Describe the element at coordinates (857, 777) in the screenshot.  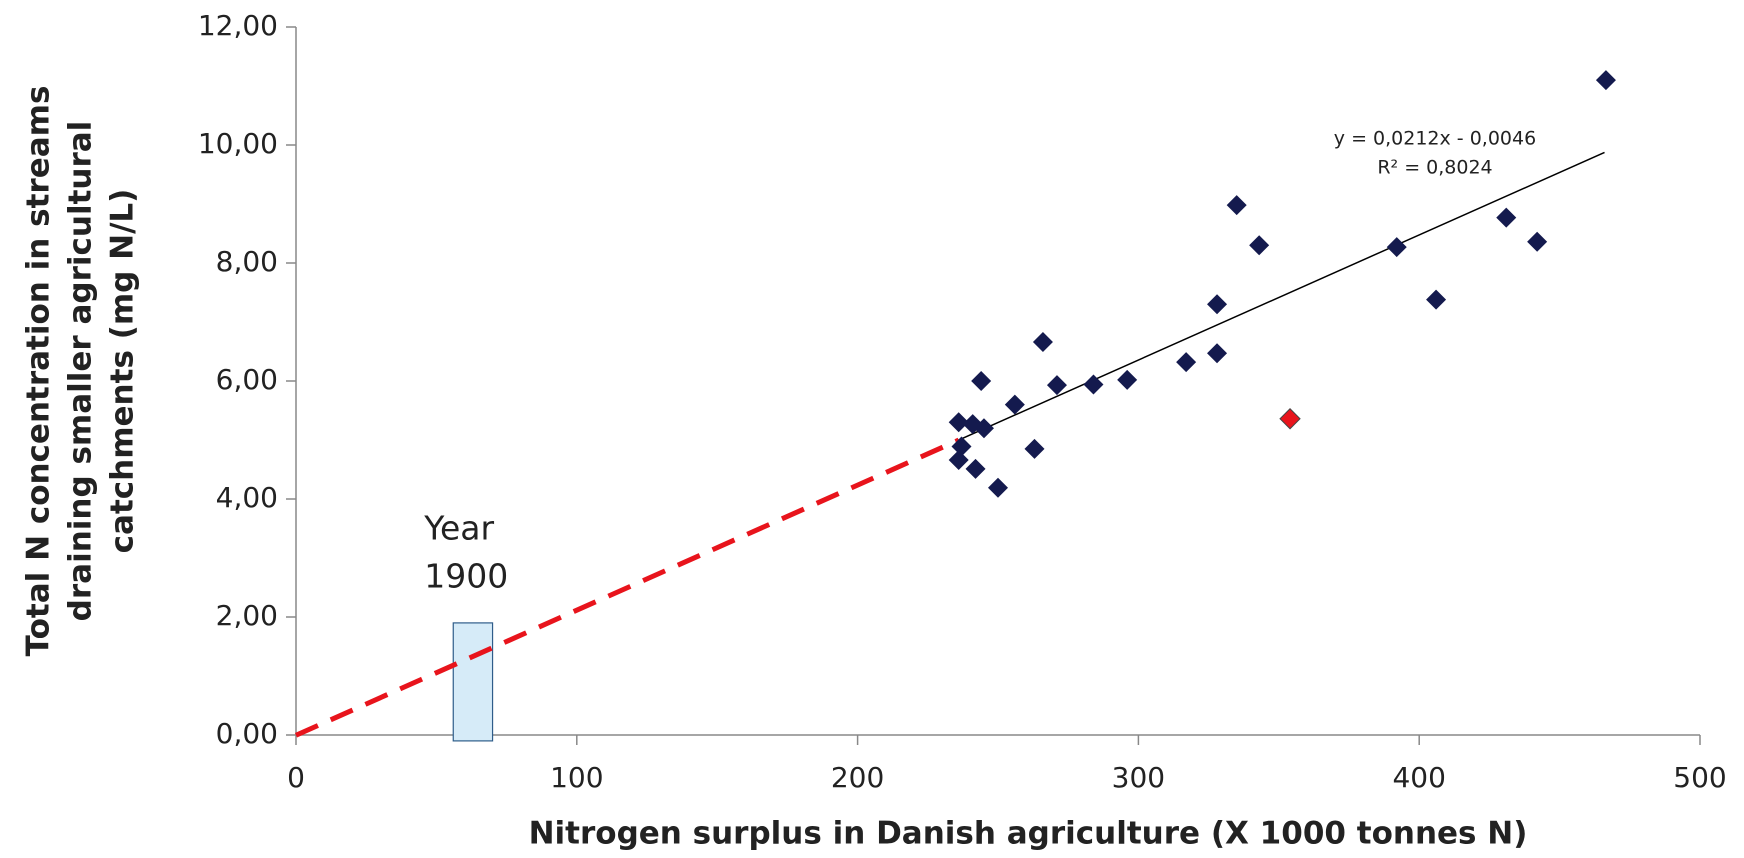
I see `x-tick-label: 200` at that location.